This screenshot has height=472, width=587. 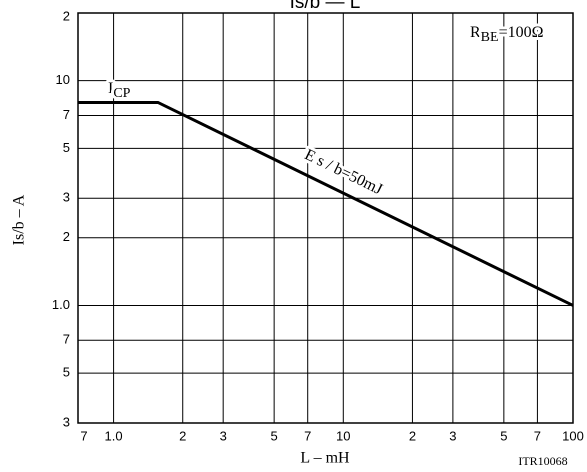 I want to click on x-tick-label: 100, so click(x=573, y=435).